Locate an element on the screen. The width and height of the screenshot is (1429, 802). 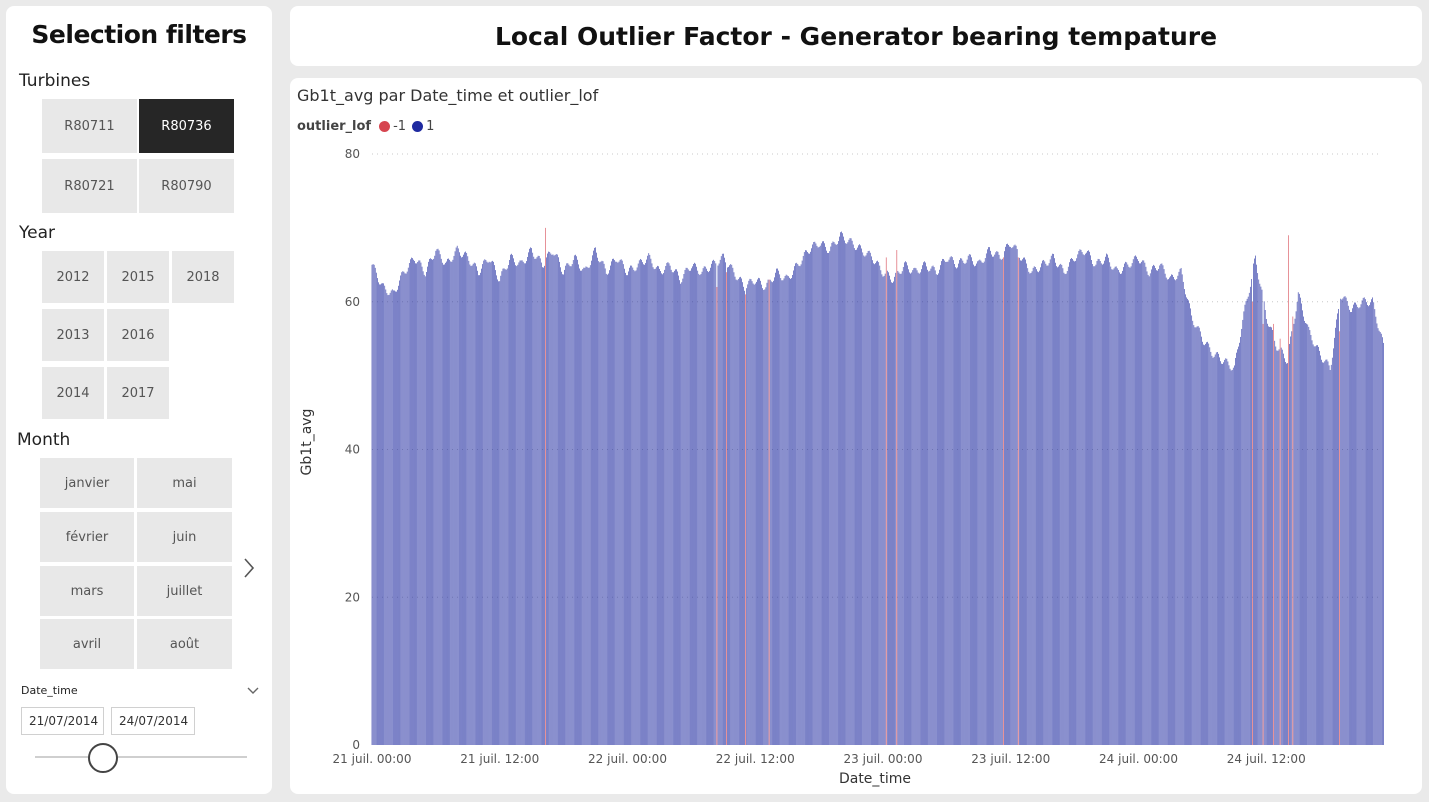
legend-item-inlier: 1 is located at coordinates (423, 126).